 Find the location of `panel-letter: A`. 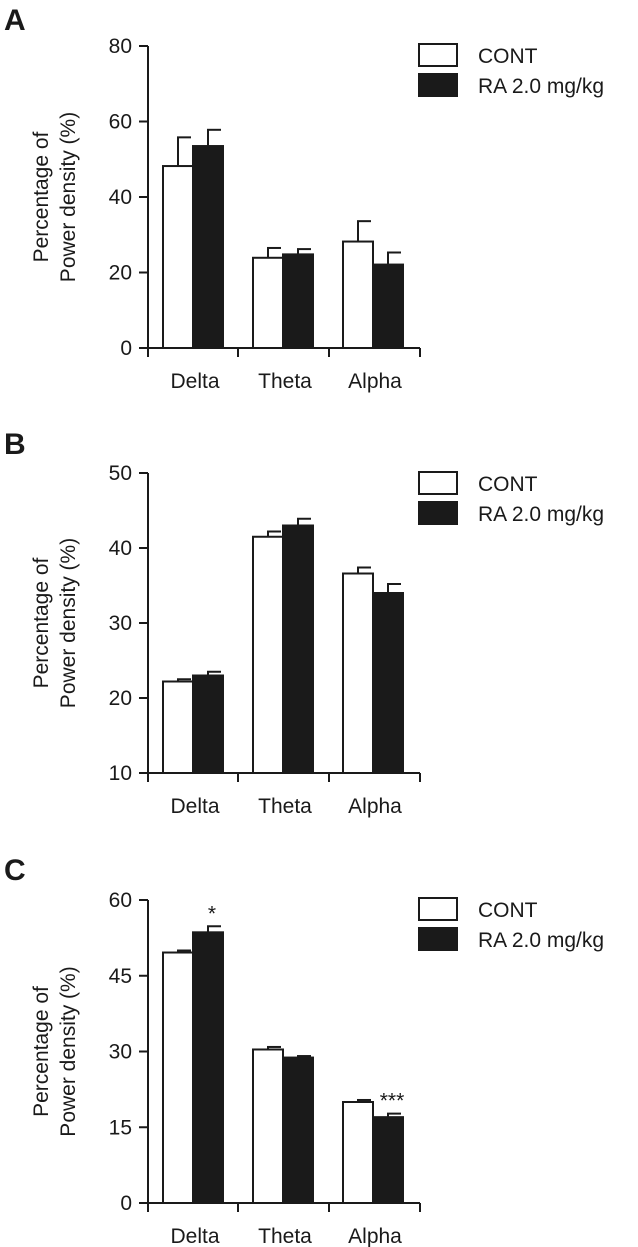

panel-letter: A is located at coordinates (15, 20).